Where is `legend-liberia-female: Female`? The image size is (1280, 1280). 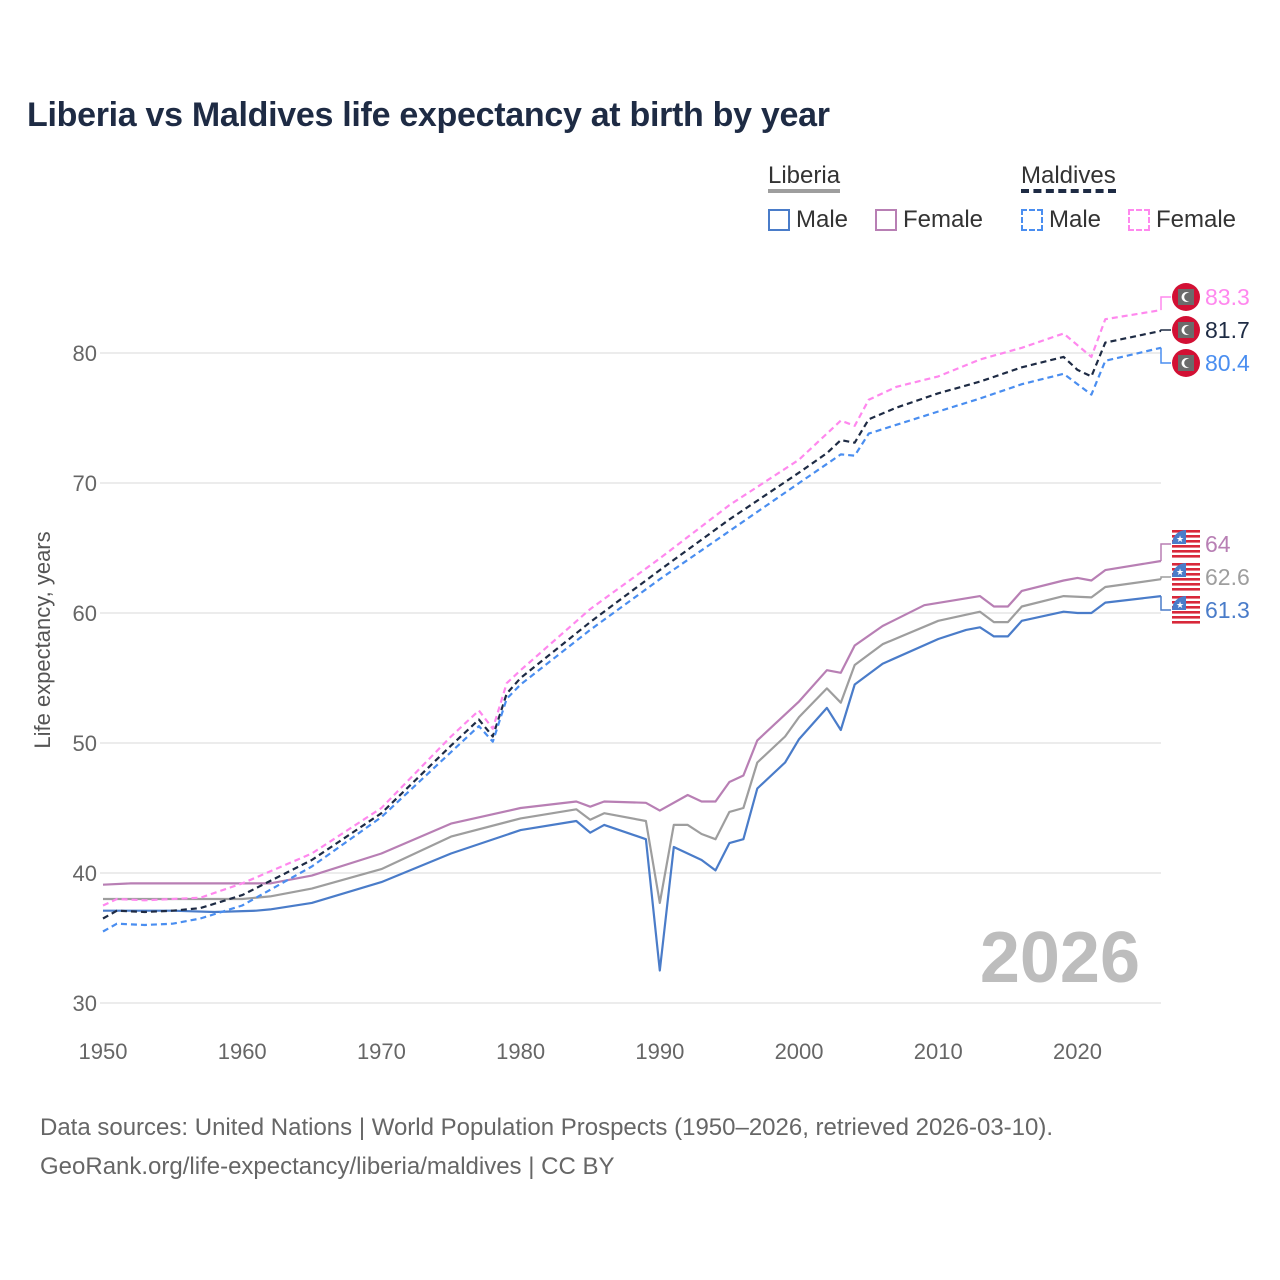
legend-liberia-female: Female is located at coordinates (929, 220).